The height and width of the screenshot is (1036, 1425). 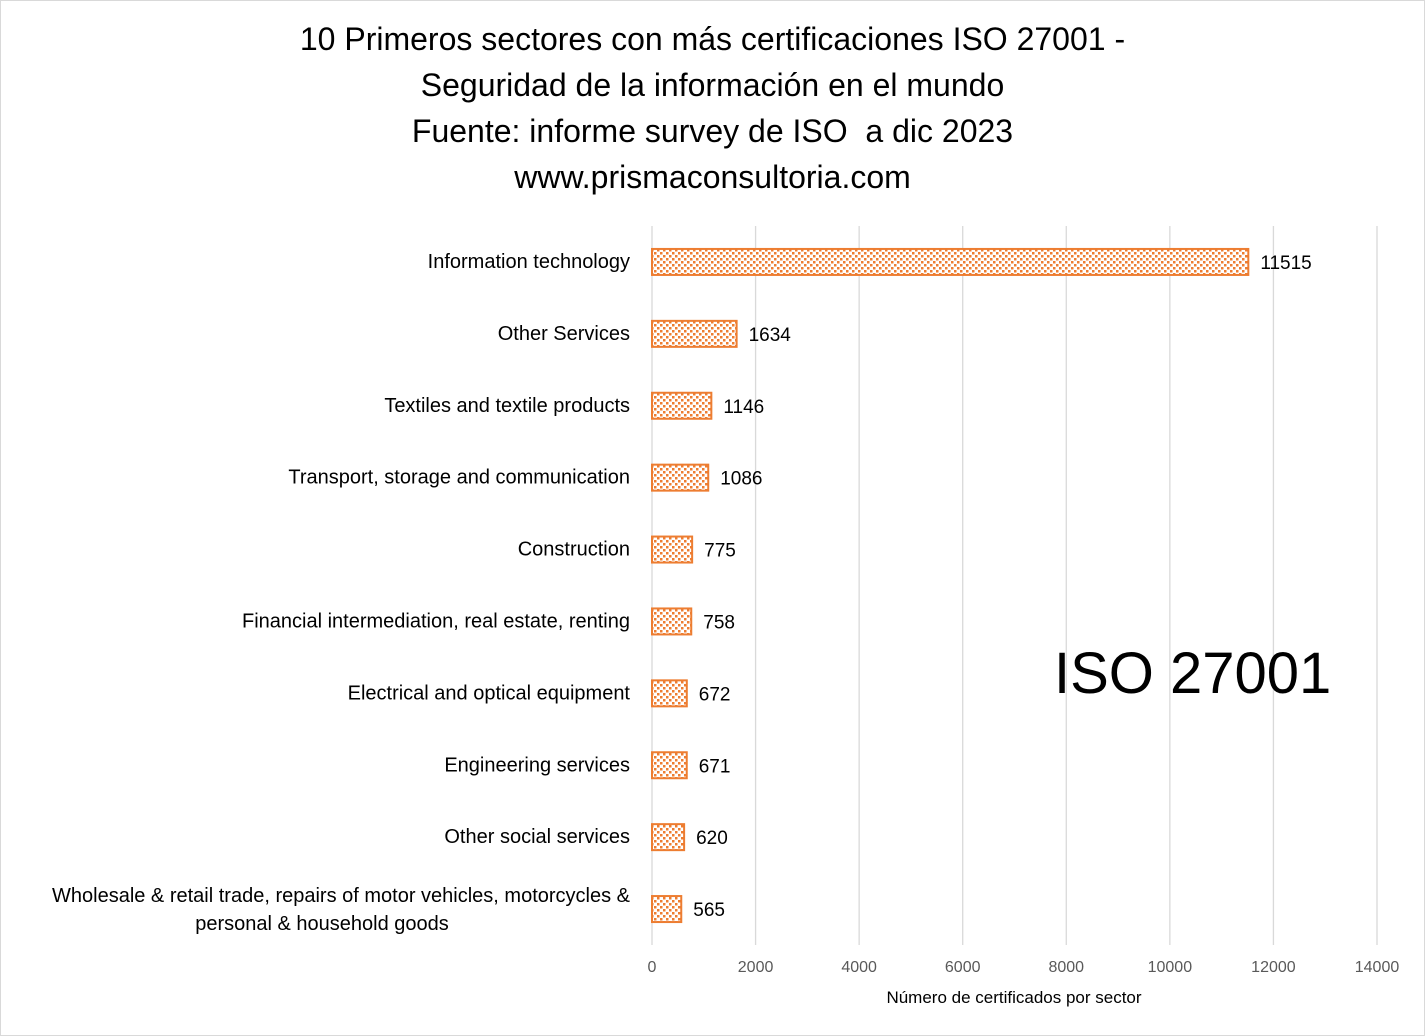 What do you see at coordinates (537, 837) in the screenshot?
I see `category-label: Other social services` at bounding box center [537, 837].